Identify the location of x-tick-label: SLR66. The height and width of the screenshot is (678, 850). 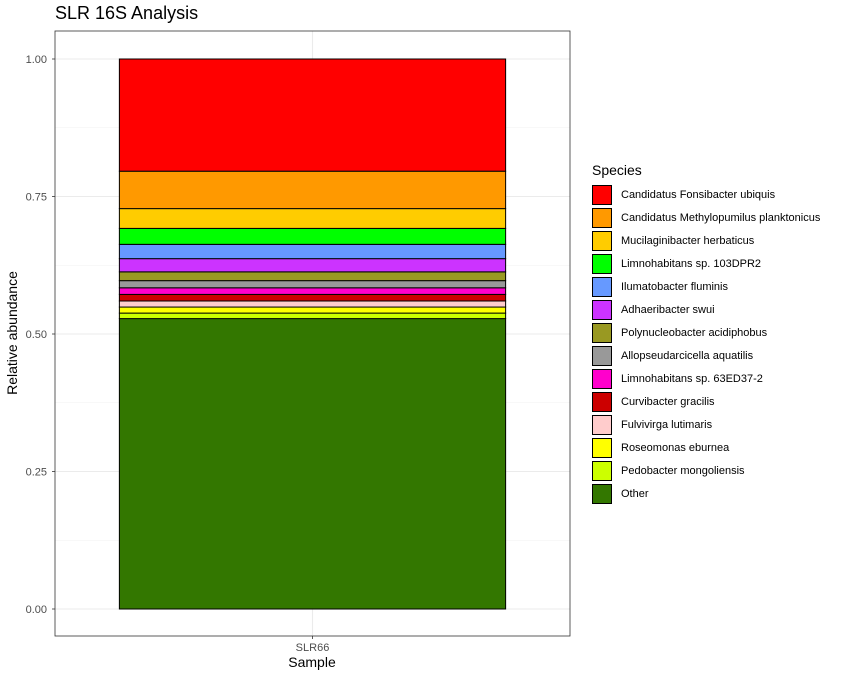
(313, 648).